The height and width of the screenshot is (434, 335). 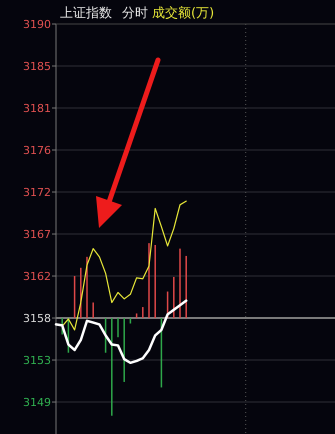 What do you see at coordinates (37, 361) in the screenshot?
I see `y-tick-label: 3153` at bounding box center [37, 361].